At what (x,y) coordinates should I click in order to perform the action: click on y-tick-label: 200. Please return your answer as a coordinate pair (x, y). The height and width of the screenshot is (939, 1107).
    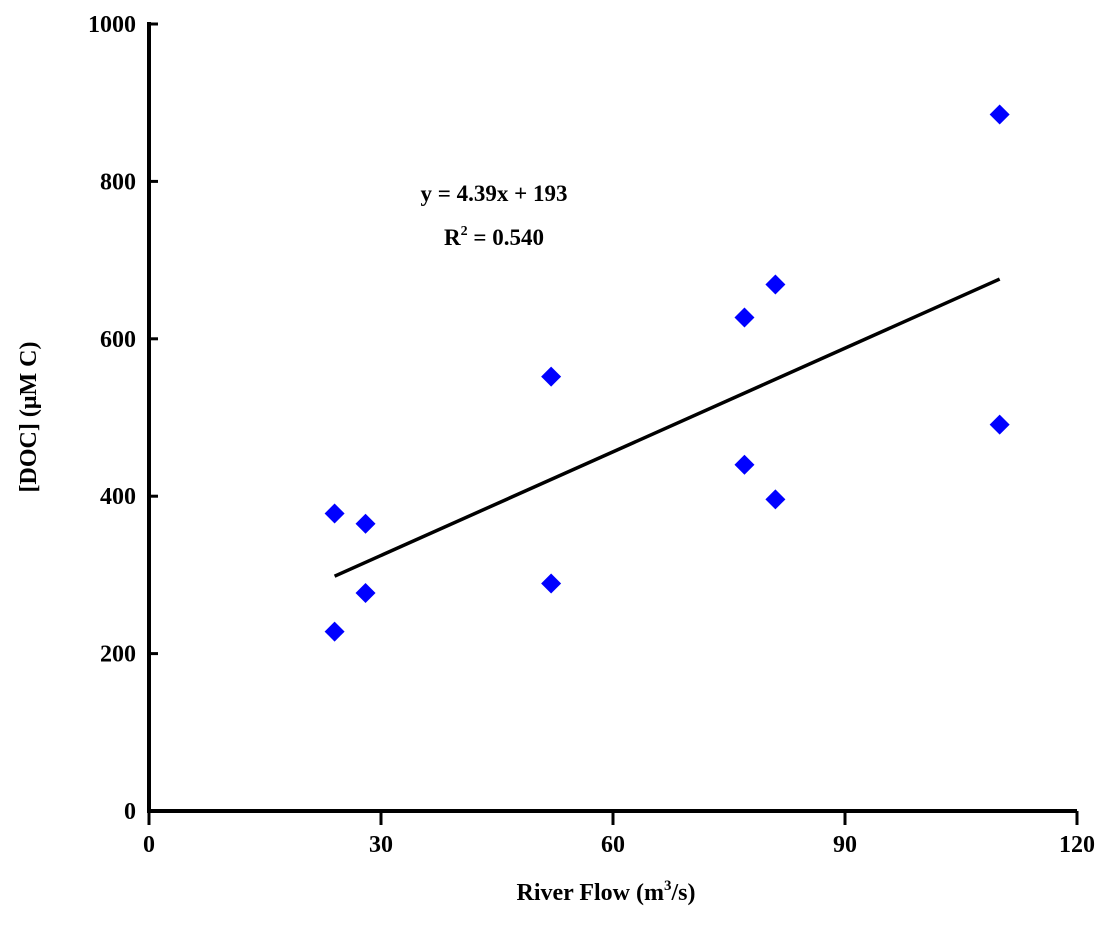
    Looking at the image, I should click on (118, 655).